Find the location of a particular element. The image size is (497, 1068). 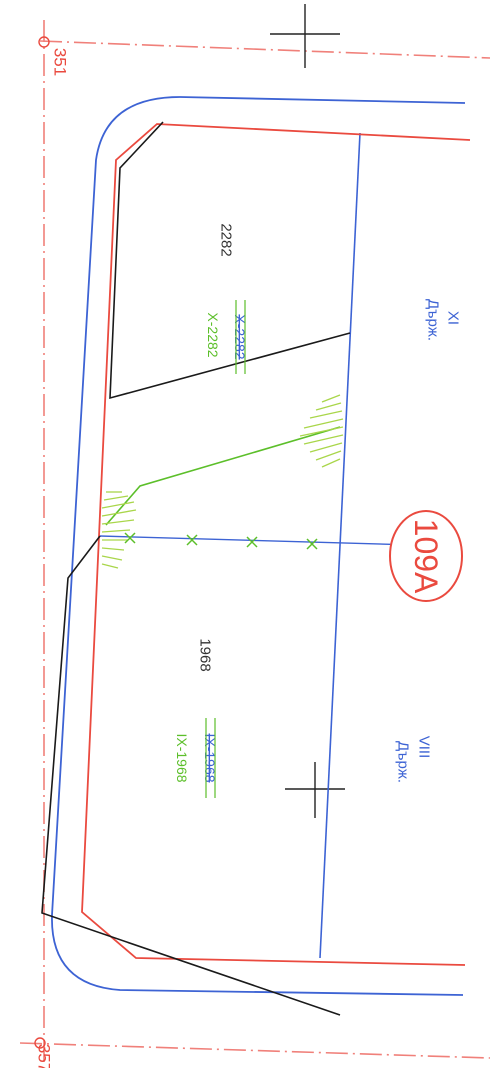

hatch-mark-right is located at coordinates (321, 431).